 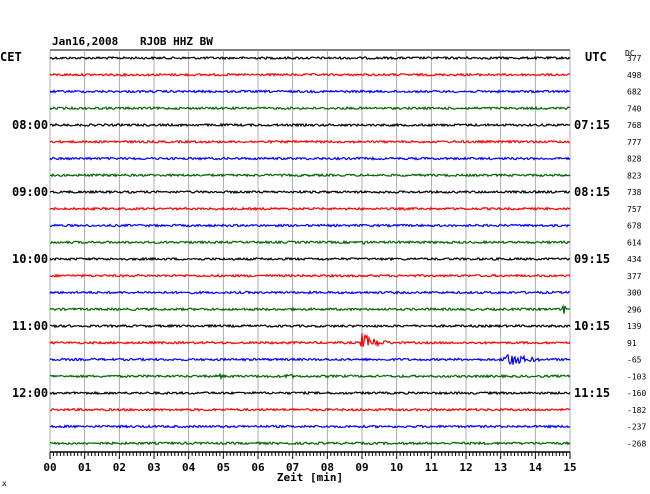 I want to click on dc-offset-label: 498, so click(x=634, y=75).